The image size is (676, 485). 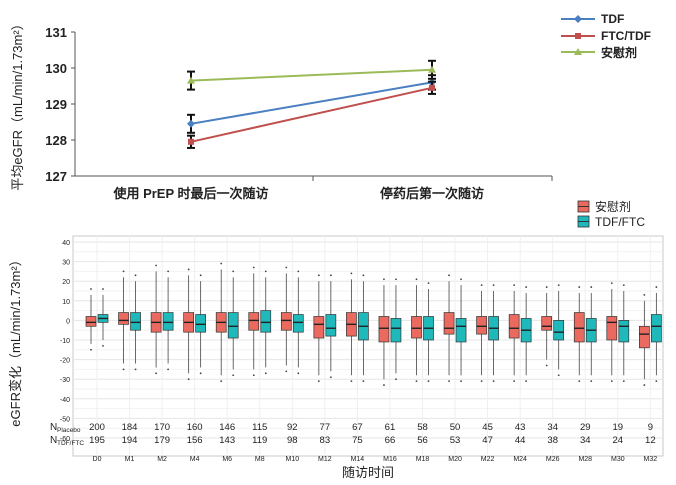 I want to click on box-placebo-m2-outlier, so click(x=156, y=265).